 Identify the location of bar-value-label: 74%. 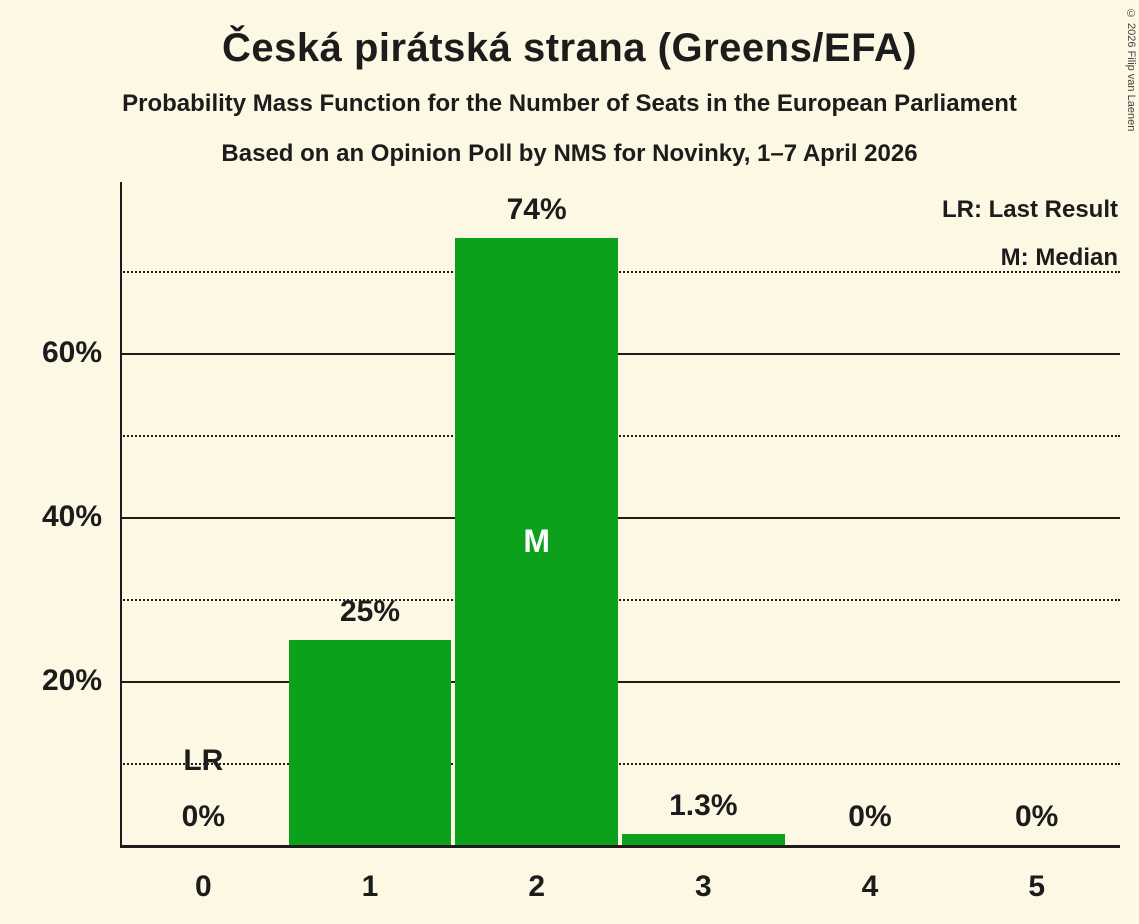
(536, 209).